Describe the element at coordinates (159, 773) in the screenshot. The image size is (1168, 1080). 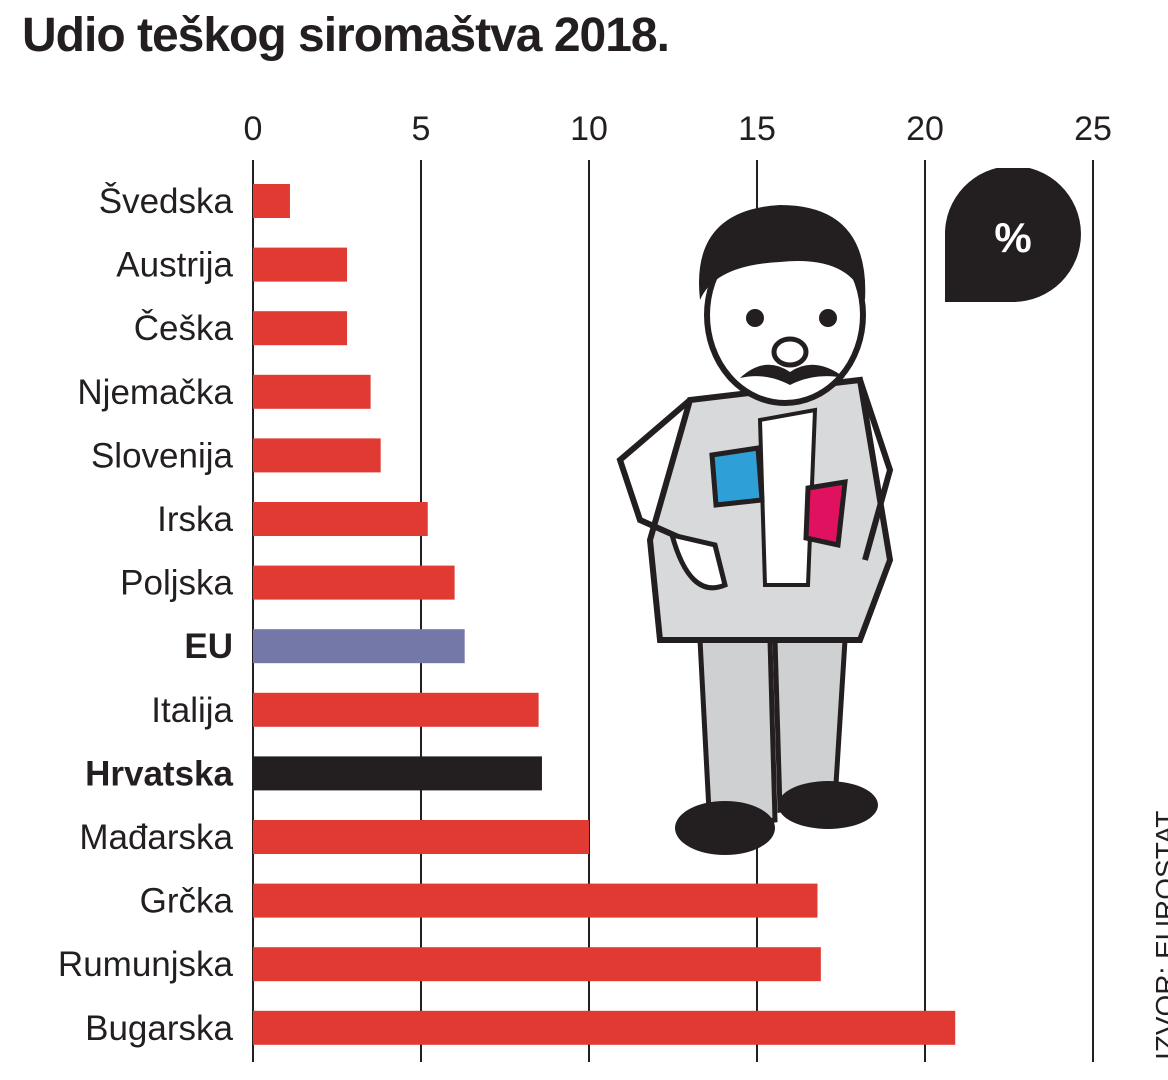
I see `category-label: Hrvatska` at that location.